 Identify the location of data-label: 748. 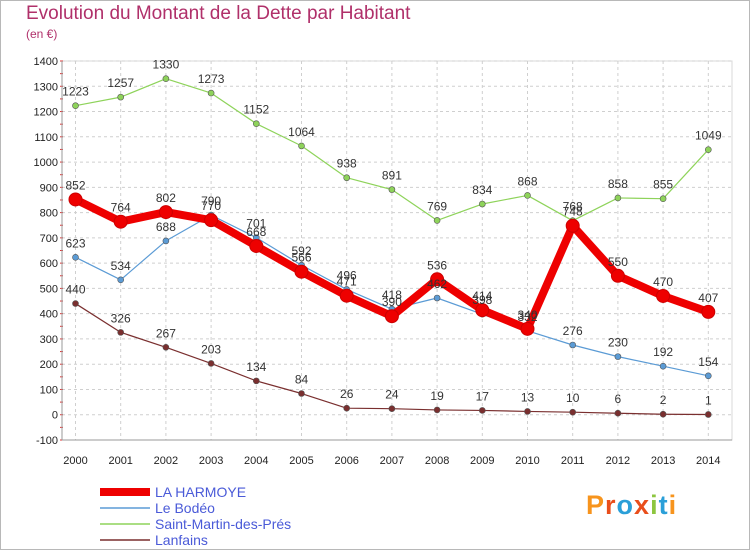
(573, 212).